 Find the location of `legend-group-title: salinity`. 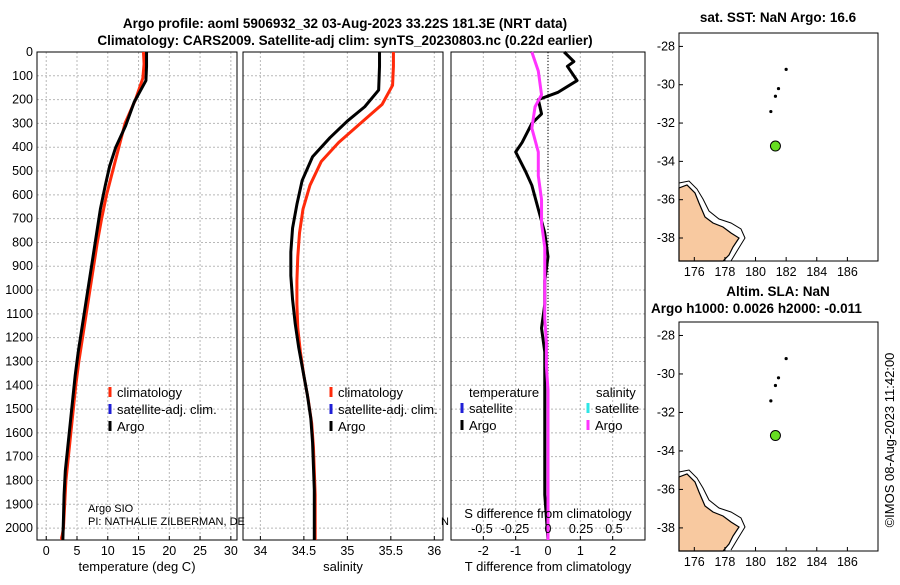

legend-group-title: salinity is located at coordinates (616, 392).